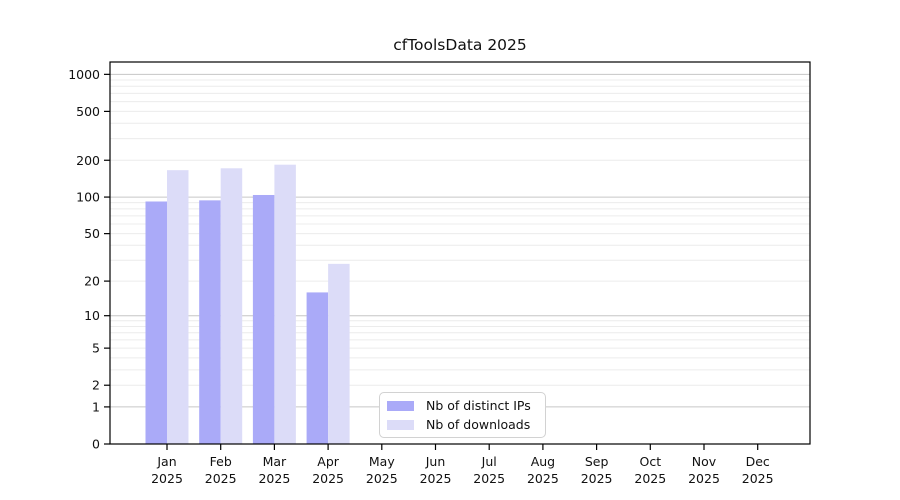 The image size is (900, 500). I want to click on y-axis-tick-label: 50, so click(92, 233).